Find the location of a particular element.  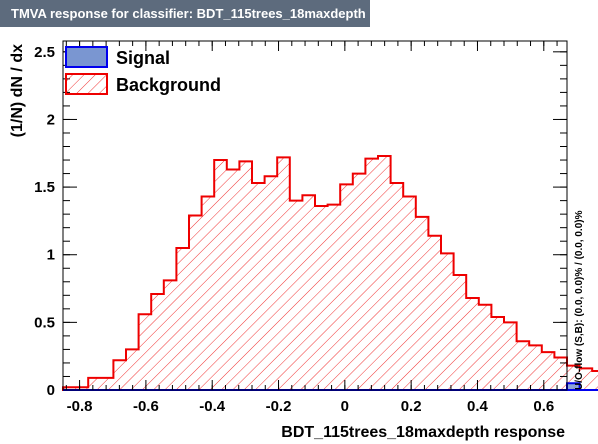

y-tick-label: 2 is located at coordinates (51, 119).